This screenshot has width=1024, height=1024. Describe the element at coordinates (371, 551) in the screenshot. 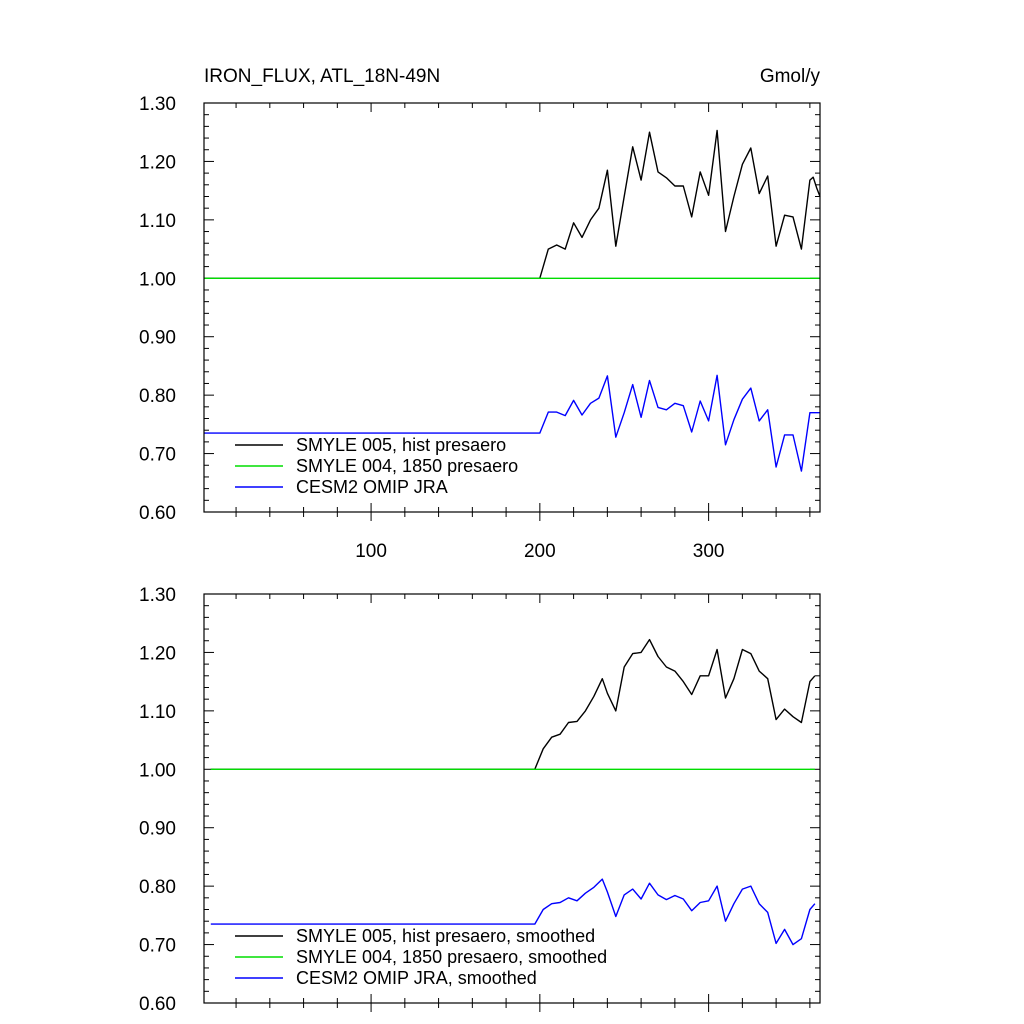

I see `x-tick-label: 100` at that location.